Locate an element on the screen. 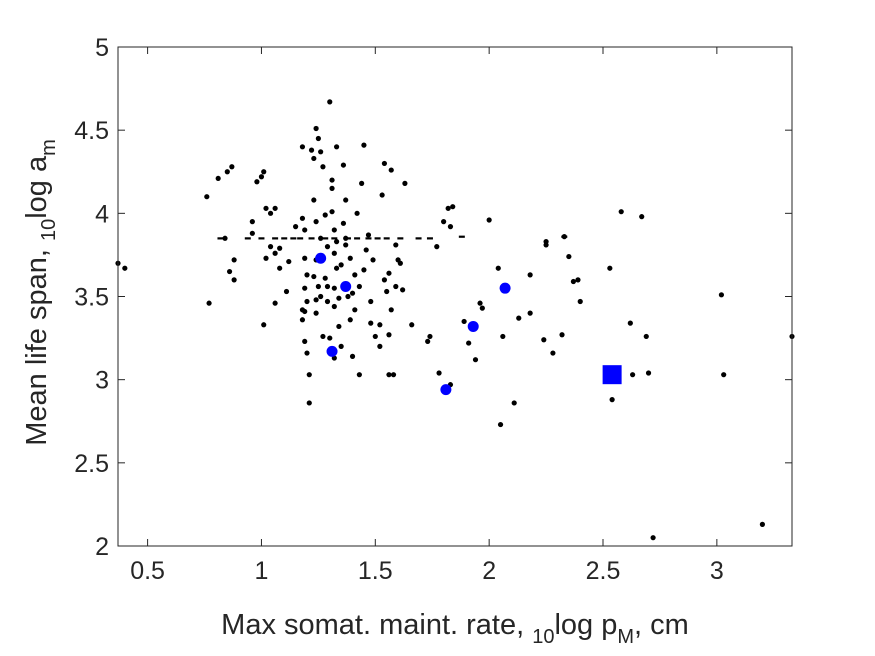 The image size is (875, 656). y-tick-label: 4 is located at coordinates (102, 214).